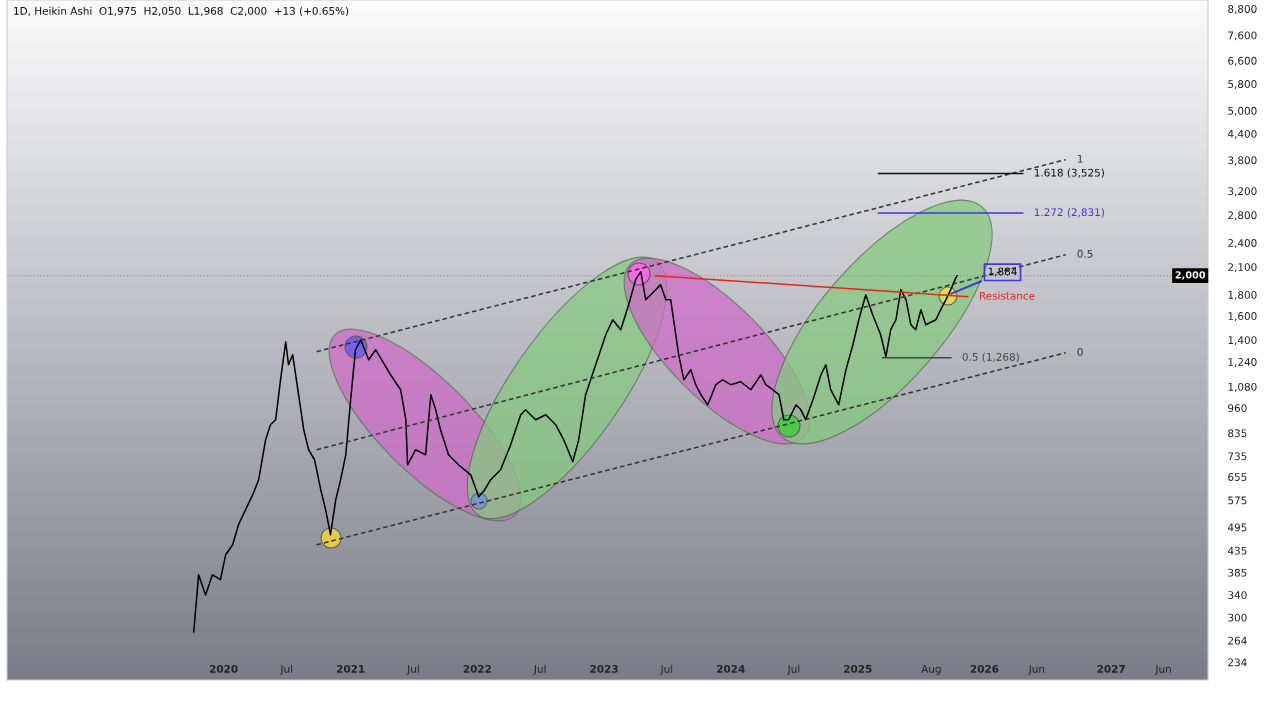 Image resolution: width=1280 pixels, height=709 pixels. What do you see at coordinates (350, 668) in the screenshot?
I see `x-tick-label: 2021` at bounding box center [350, 668].